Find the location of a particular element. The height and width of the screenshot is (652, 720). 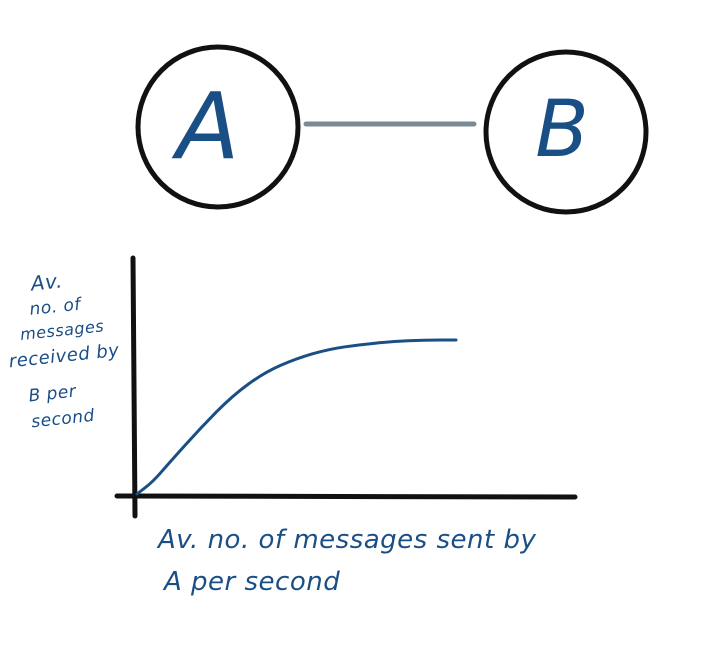

x-label-line-1: Av. no. of messages sent by is located at coordinates (346, 540).